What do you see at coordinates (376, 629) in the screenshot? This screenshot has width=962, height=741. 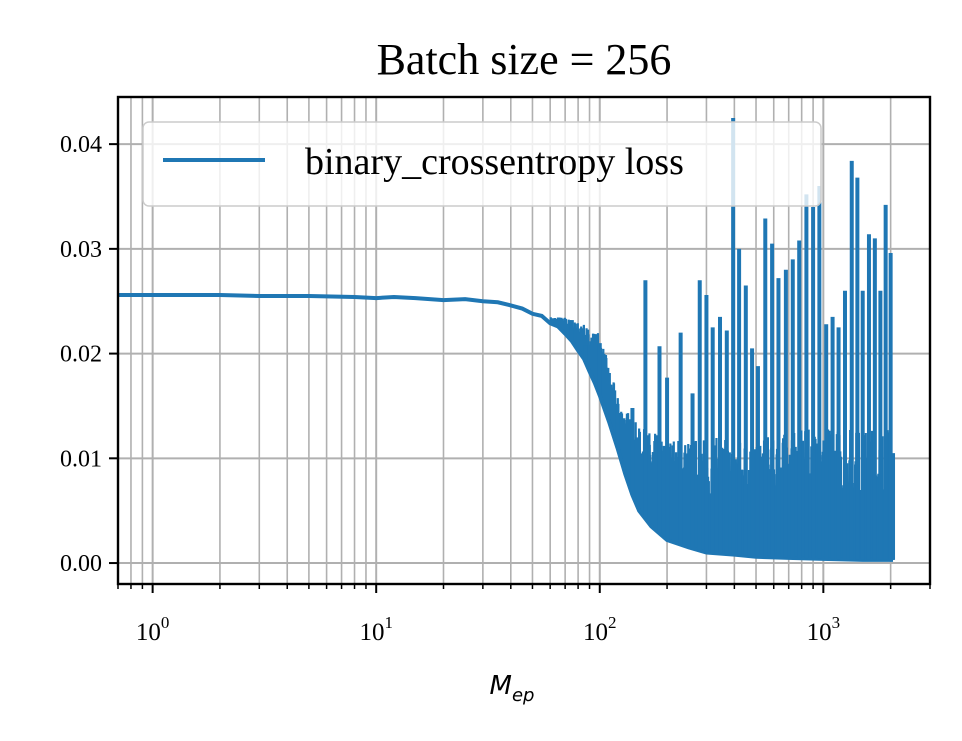 I see `x-tick-label: 10¹` at bounding box center [376, 629].